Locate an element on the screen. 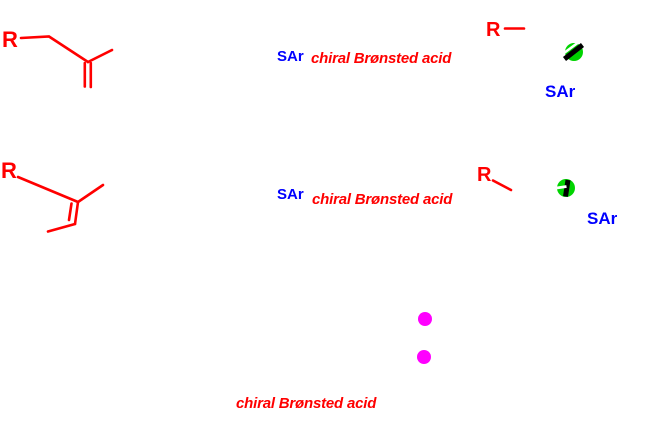 This screenshot has width=647, height=426. substrate-2-skeleton is located at coordinates (60, 204).